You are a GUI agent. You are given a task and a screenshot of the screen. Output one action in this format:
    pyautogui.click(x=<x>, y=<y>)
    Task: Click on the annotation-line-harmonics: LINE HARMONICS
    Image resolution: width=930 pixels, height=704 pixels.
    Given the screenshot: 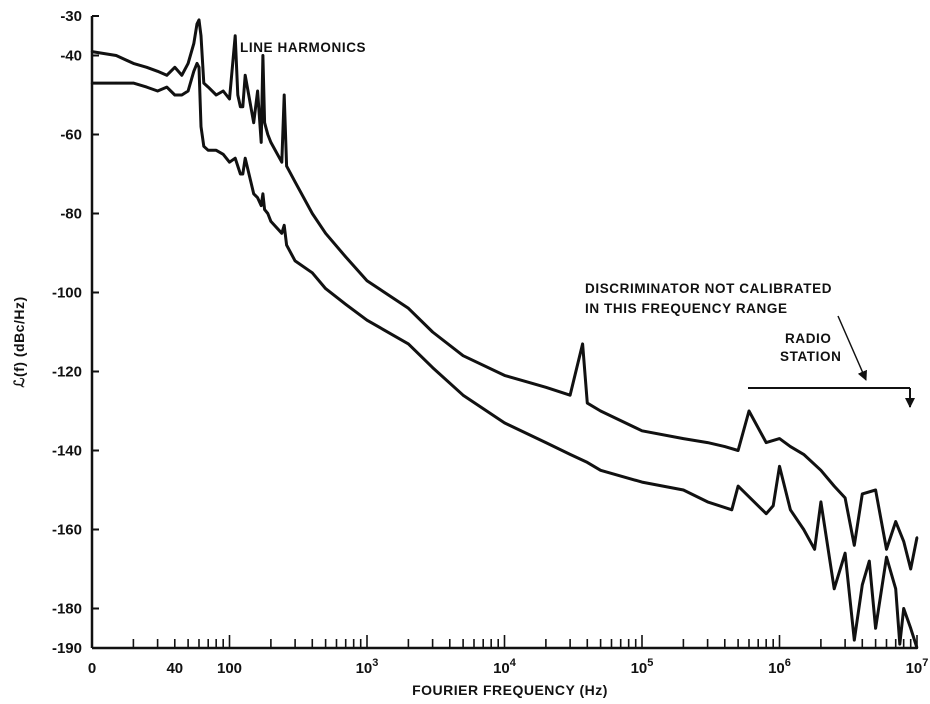 What is the action you would take?
    pyautogui.click(x=303, y=47)
    